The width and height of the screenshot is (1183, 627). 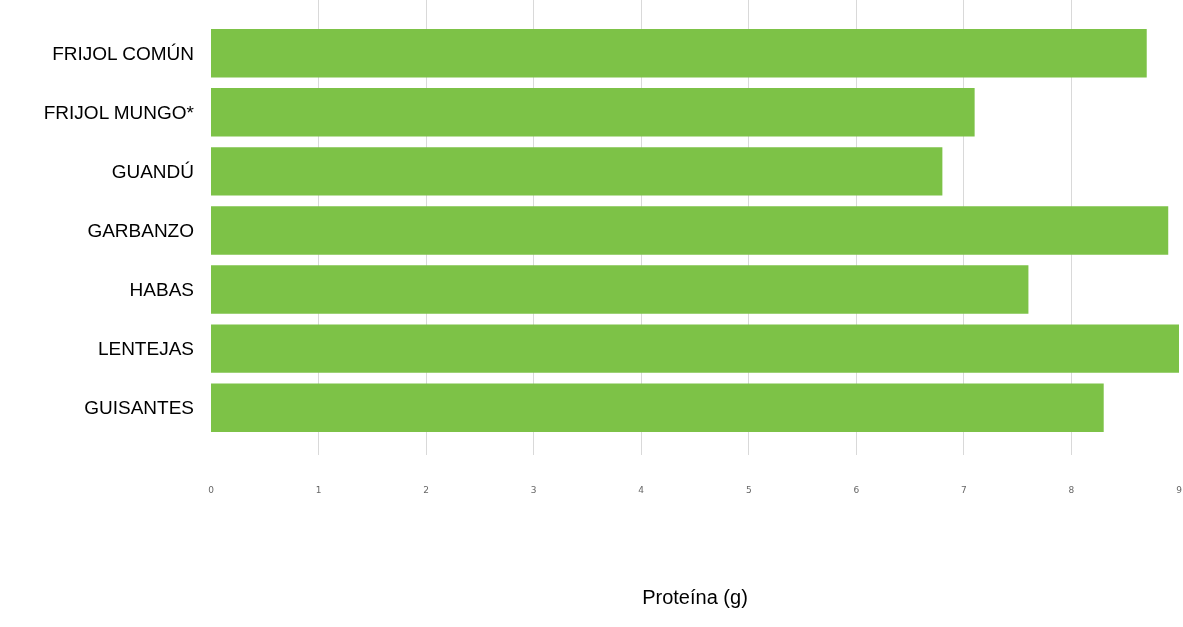 I want to click on x-tick-label: 7, so click(x=964, y=490).